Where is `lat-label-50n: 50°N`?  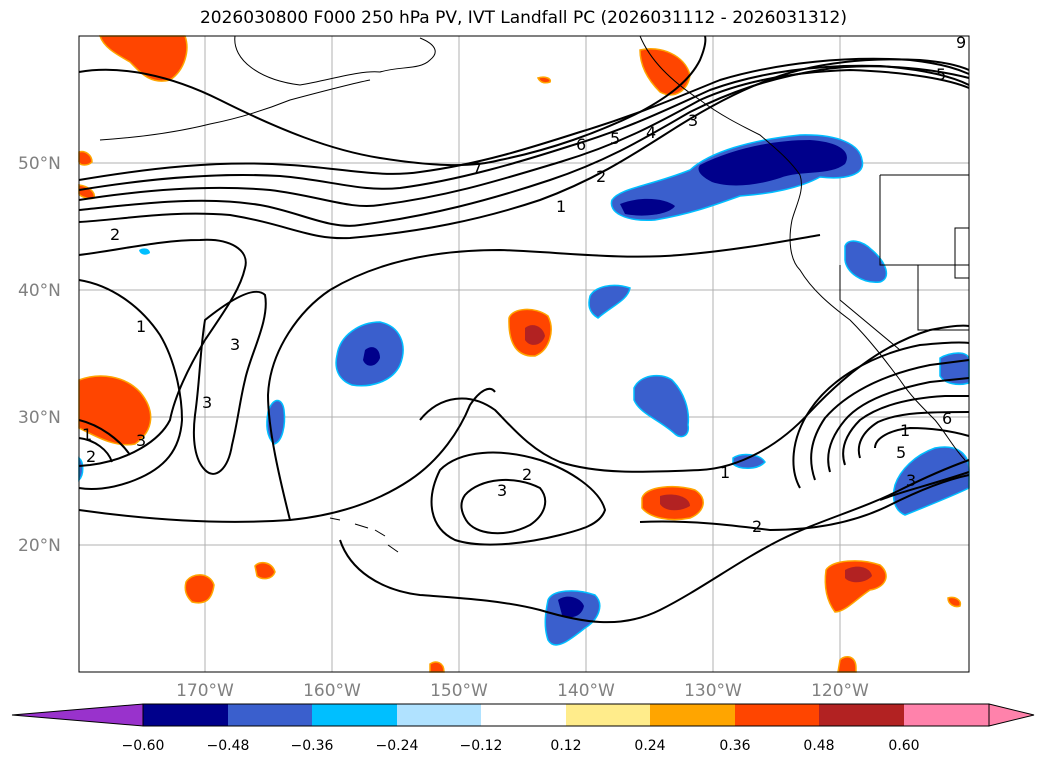
lat-label-50n: 50°N is located at coordinates (39, 164).